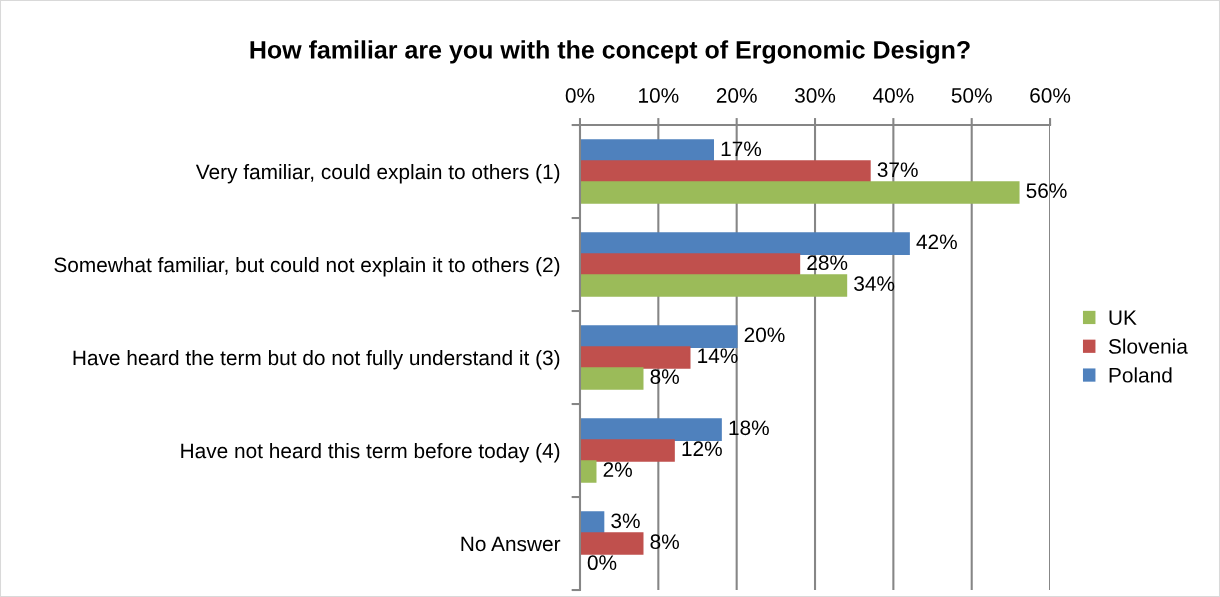  I want to click on legend-label: UK, so click(1123, 318).